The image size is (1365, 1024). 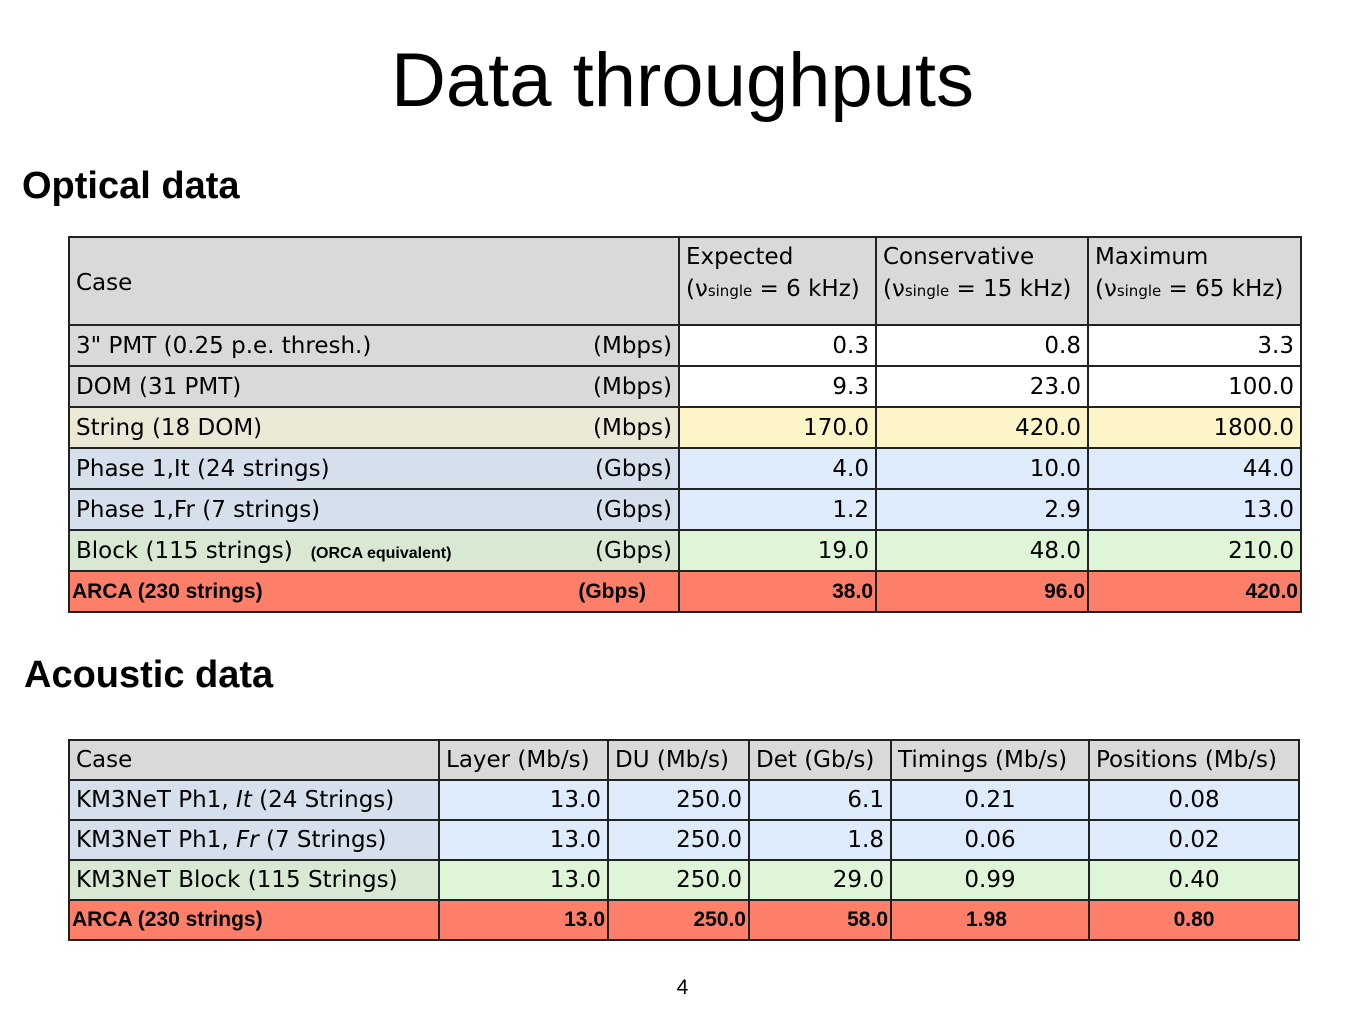 I want to click on row-value: 23.0, so click(x=982, y=386).